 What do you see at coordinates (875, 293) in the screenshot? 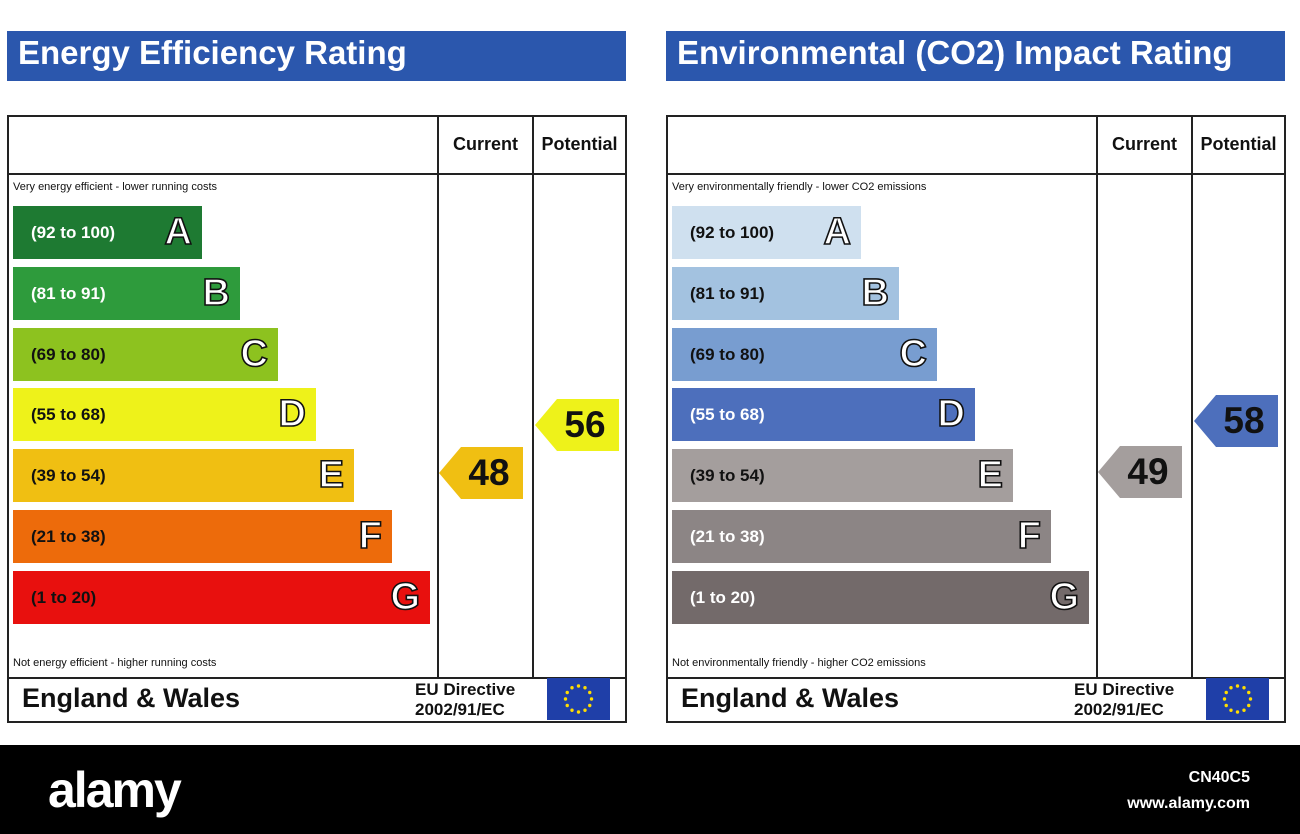
I see `band-letter: B` at bounding box center [875, 293].